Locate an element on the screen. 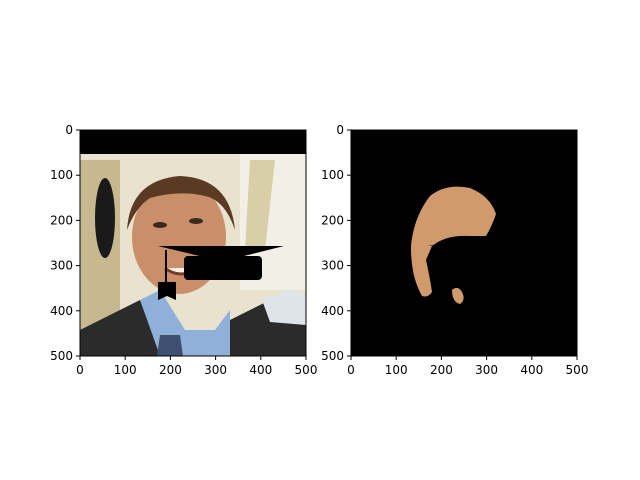  right-x-tick-label: 400 is located at coordinates (531, 370).